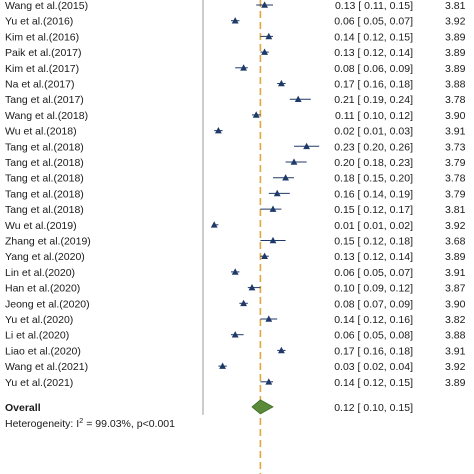 The image size is (474, 474). I want to click on overall-label: Overall, so click(23, 408).